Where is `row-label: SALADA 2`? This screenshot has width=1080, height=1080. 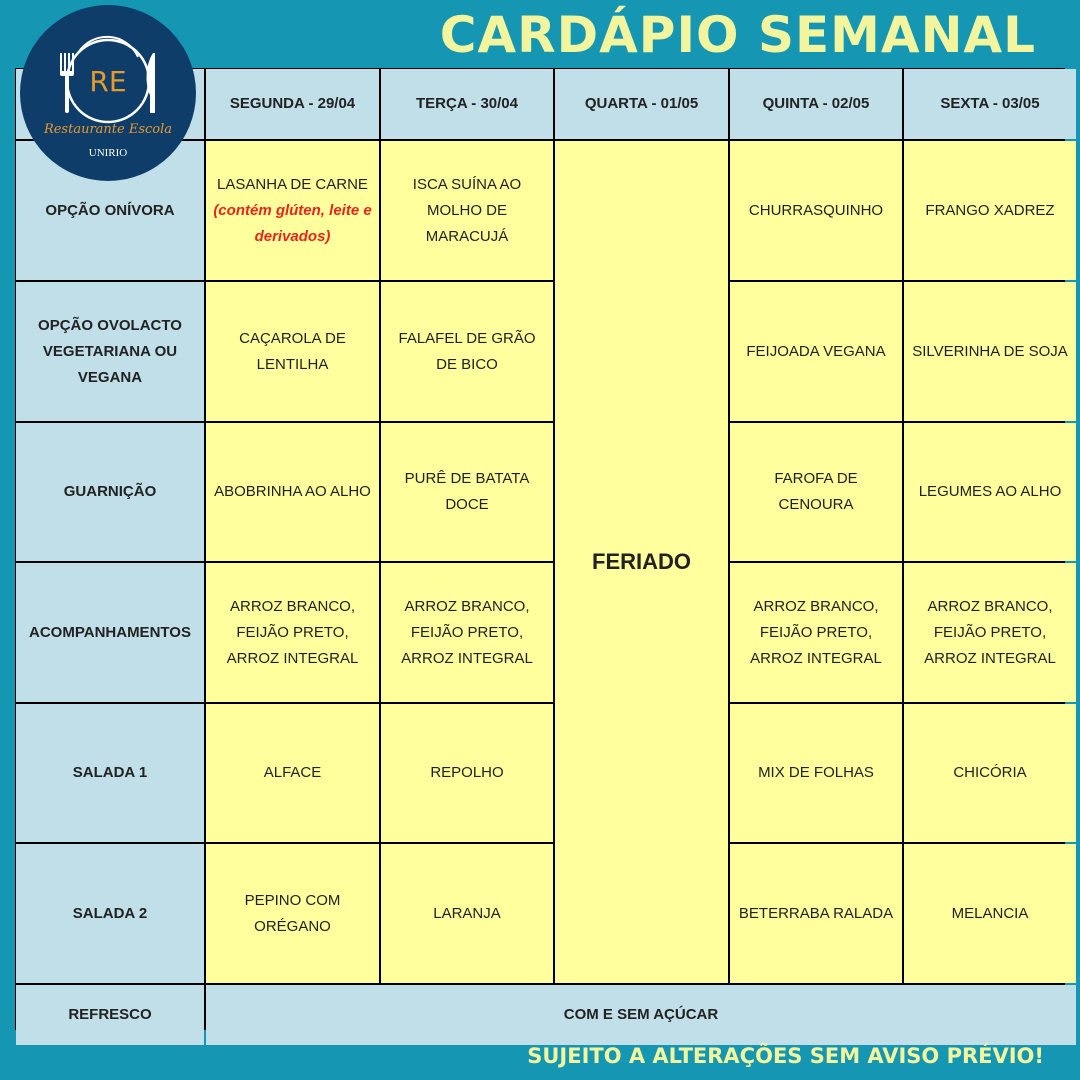 row-label: SALADA 2 is located at coordinates (110, 913).